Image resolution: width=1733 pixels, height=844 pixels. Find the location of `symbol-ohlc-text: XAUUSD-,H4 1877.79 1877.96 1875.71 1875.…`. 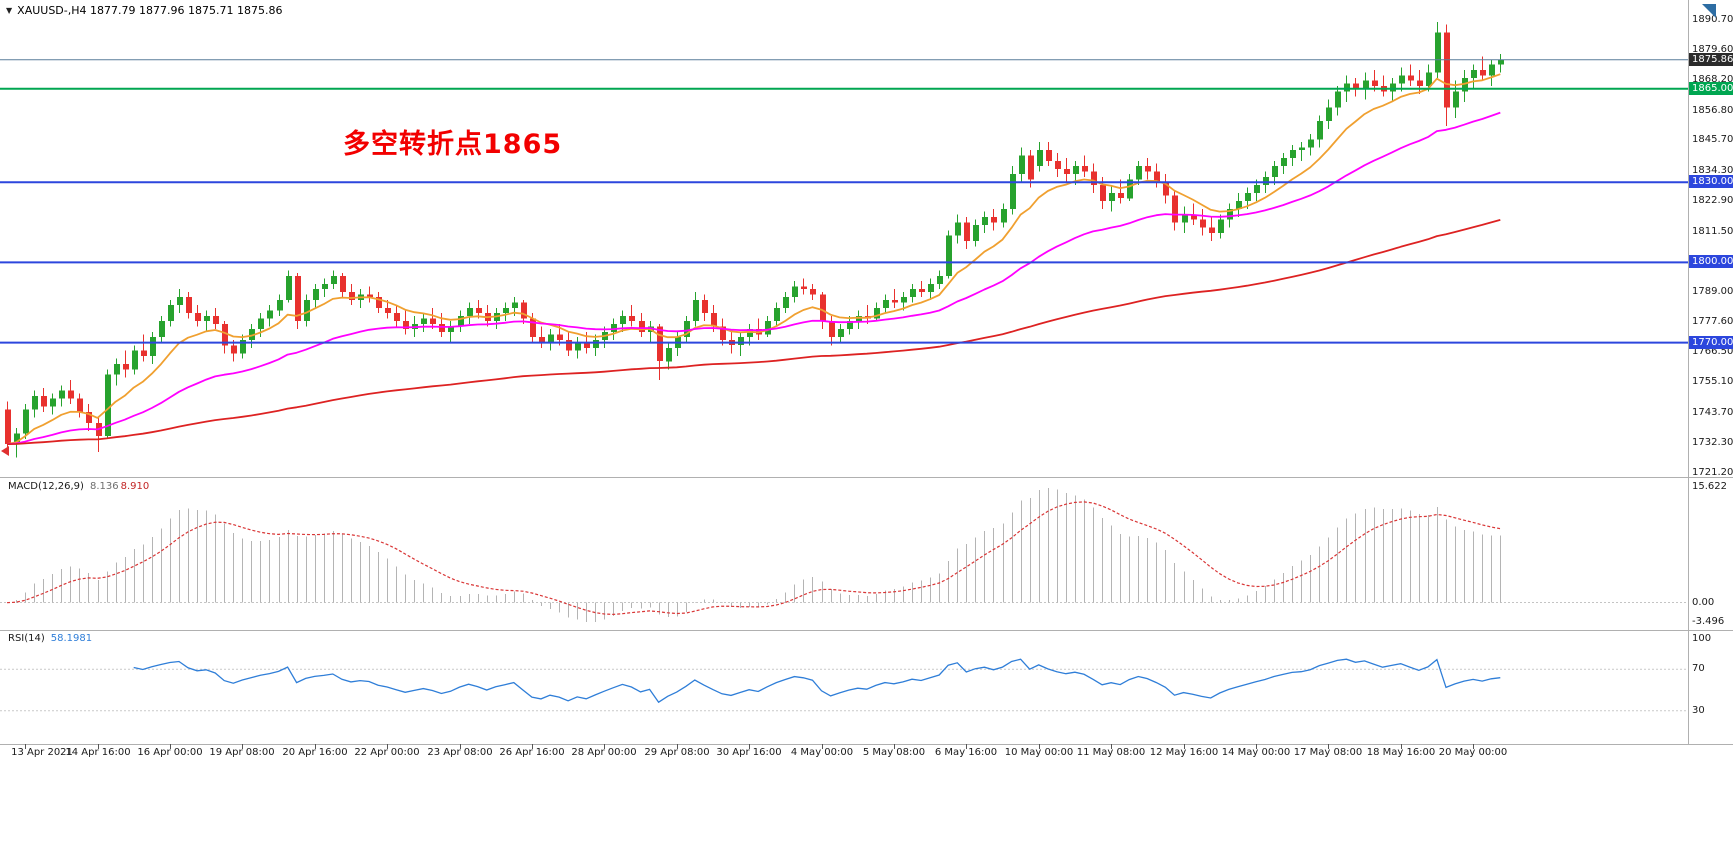

symbol-ohlc-text: XAUUSD-,H4 1877.79 1877.96 1875.71 1875.… is located at coordinates (150, 10).